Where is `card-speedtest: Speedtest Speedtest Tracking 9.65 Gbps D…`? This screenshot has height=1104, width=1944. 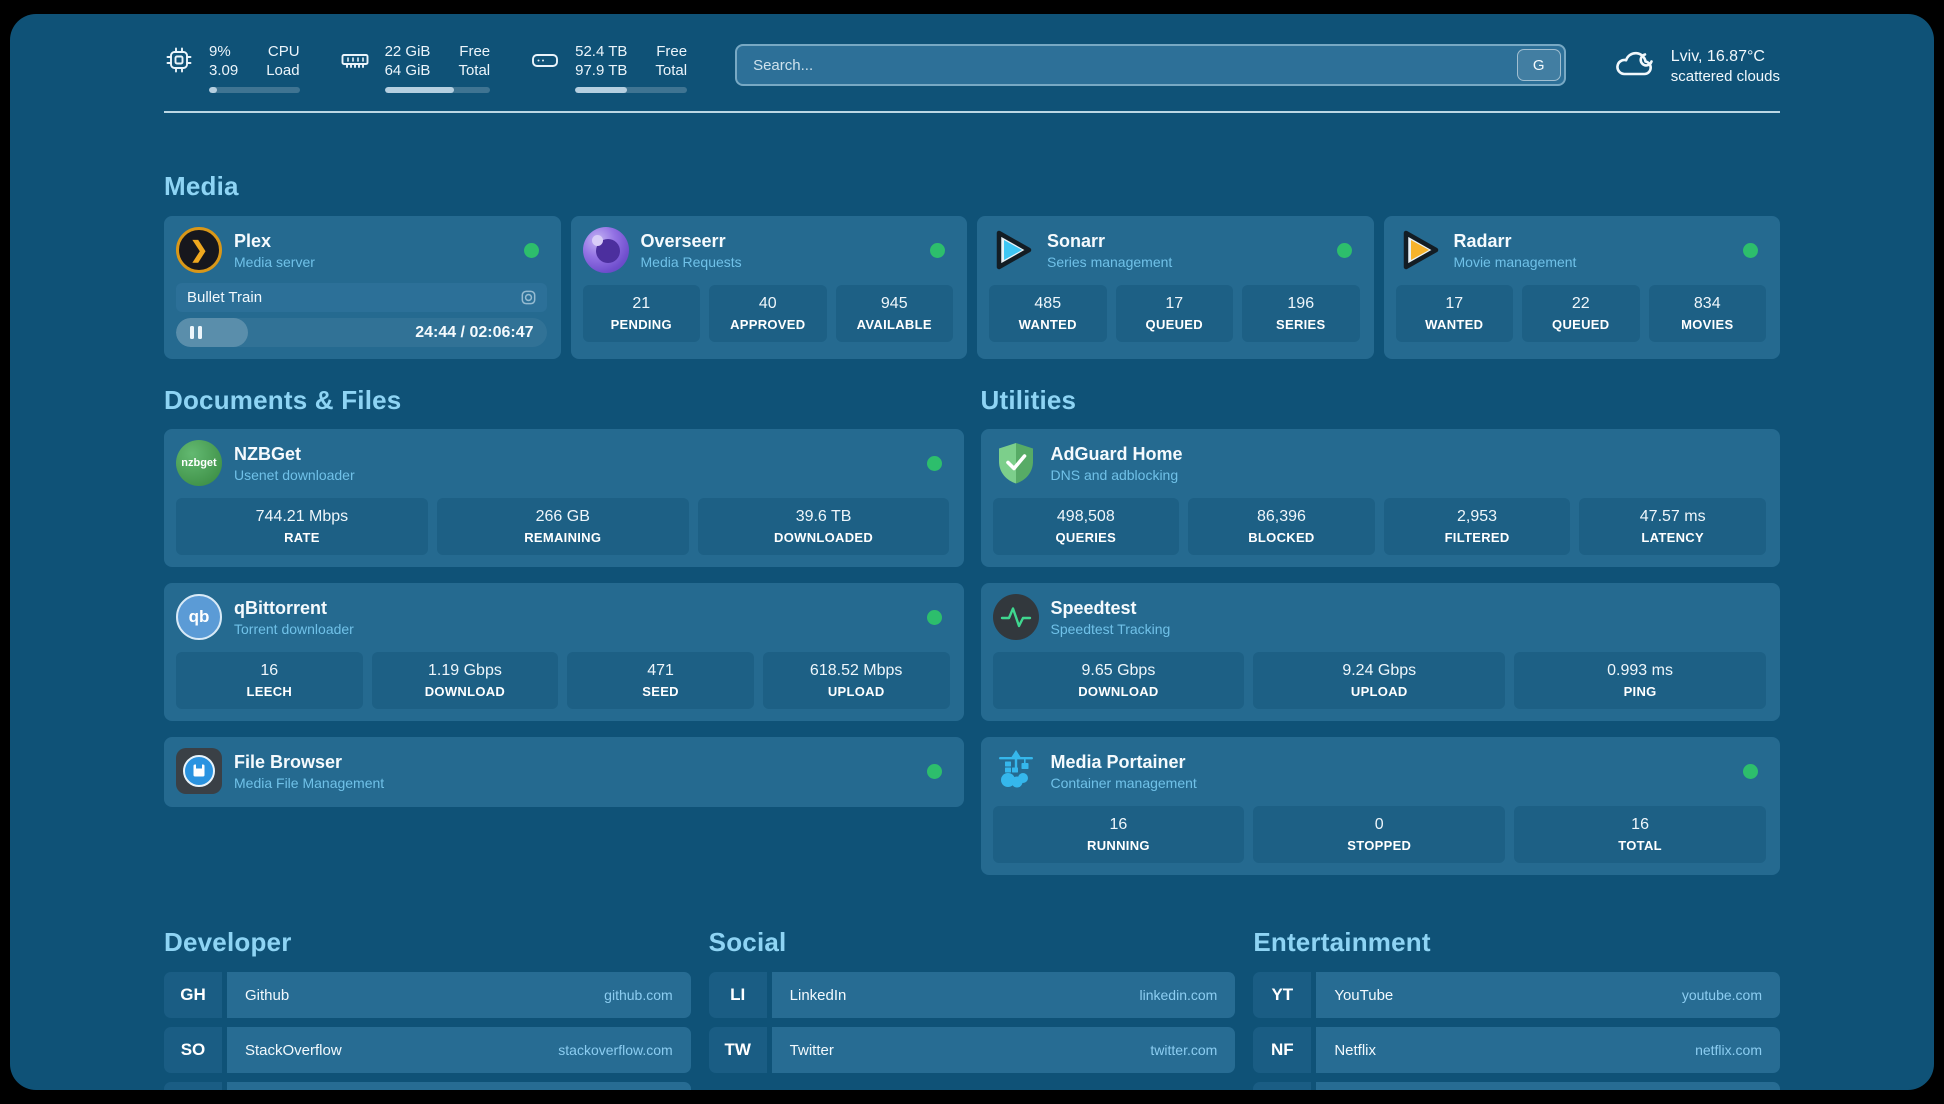 card-speedtest: Speedtest Speedtest Tracking 9.65 Gbps D… is located at coordinates (1380, 652).